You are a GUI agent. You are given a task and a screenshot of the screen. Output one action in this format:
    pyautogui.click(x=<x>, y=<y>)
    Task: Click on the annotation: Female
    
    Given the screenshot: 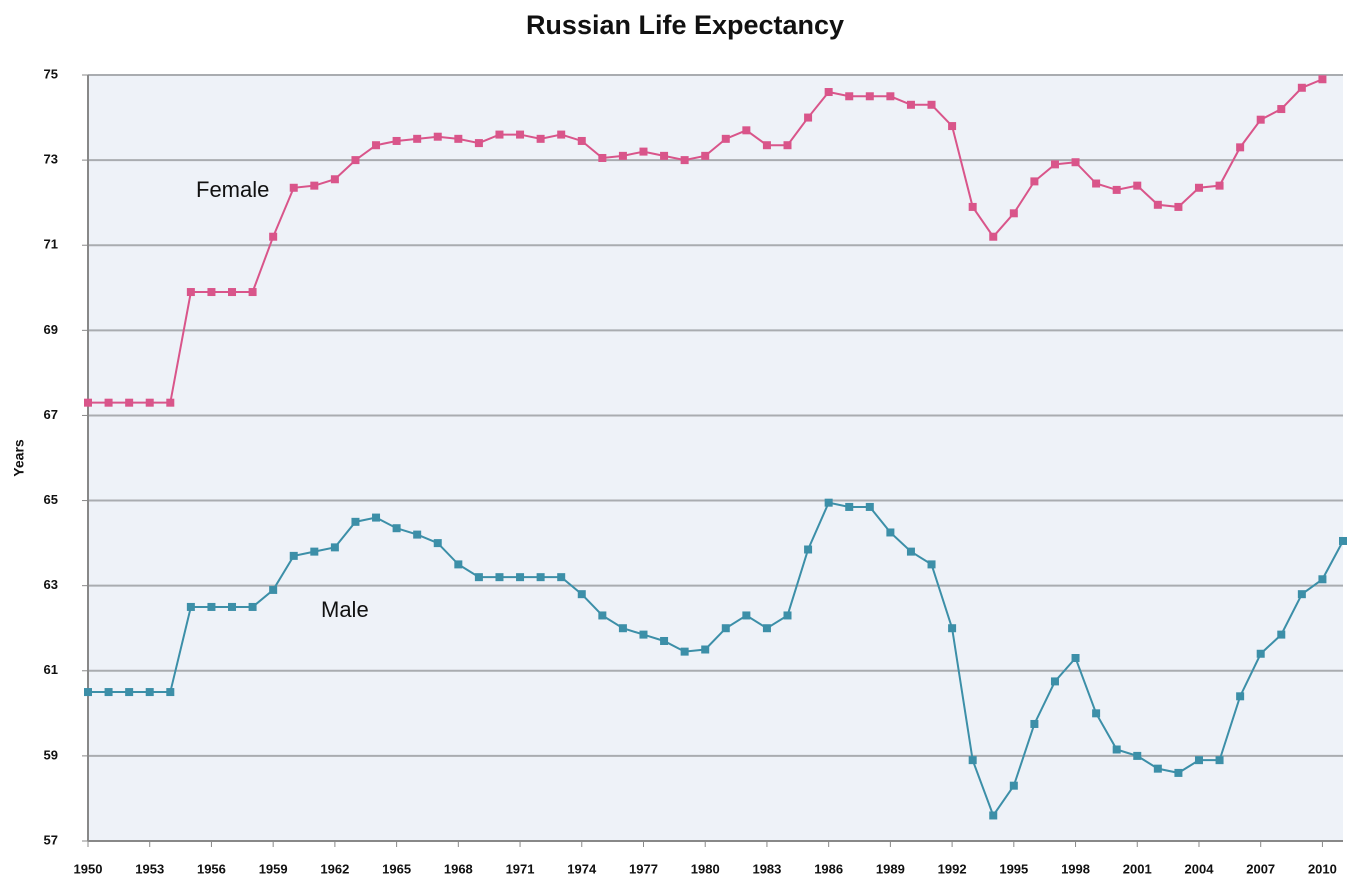 What is the action you would take?
    pyautogui.click(x=232, y=189)
    